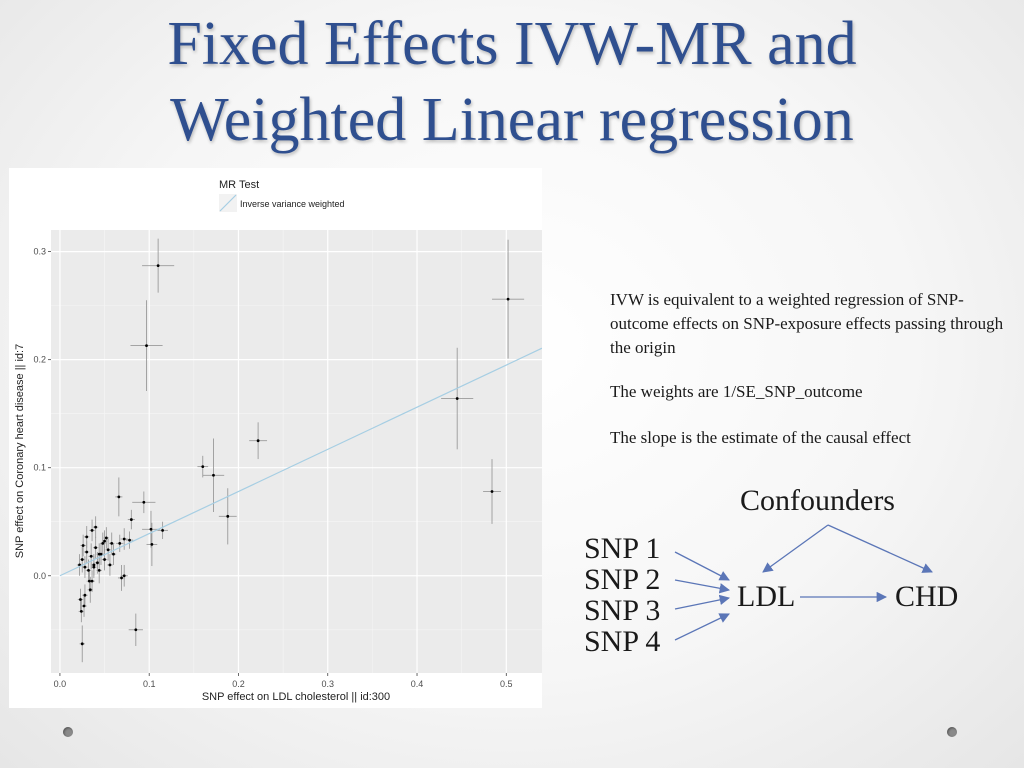 The image size is (1024, 768). I want to click on snp4-label: SNP 4, so click(622, 641).